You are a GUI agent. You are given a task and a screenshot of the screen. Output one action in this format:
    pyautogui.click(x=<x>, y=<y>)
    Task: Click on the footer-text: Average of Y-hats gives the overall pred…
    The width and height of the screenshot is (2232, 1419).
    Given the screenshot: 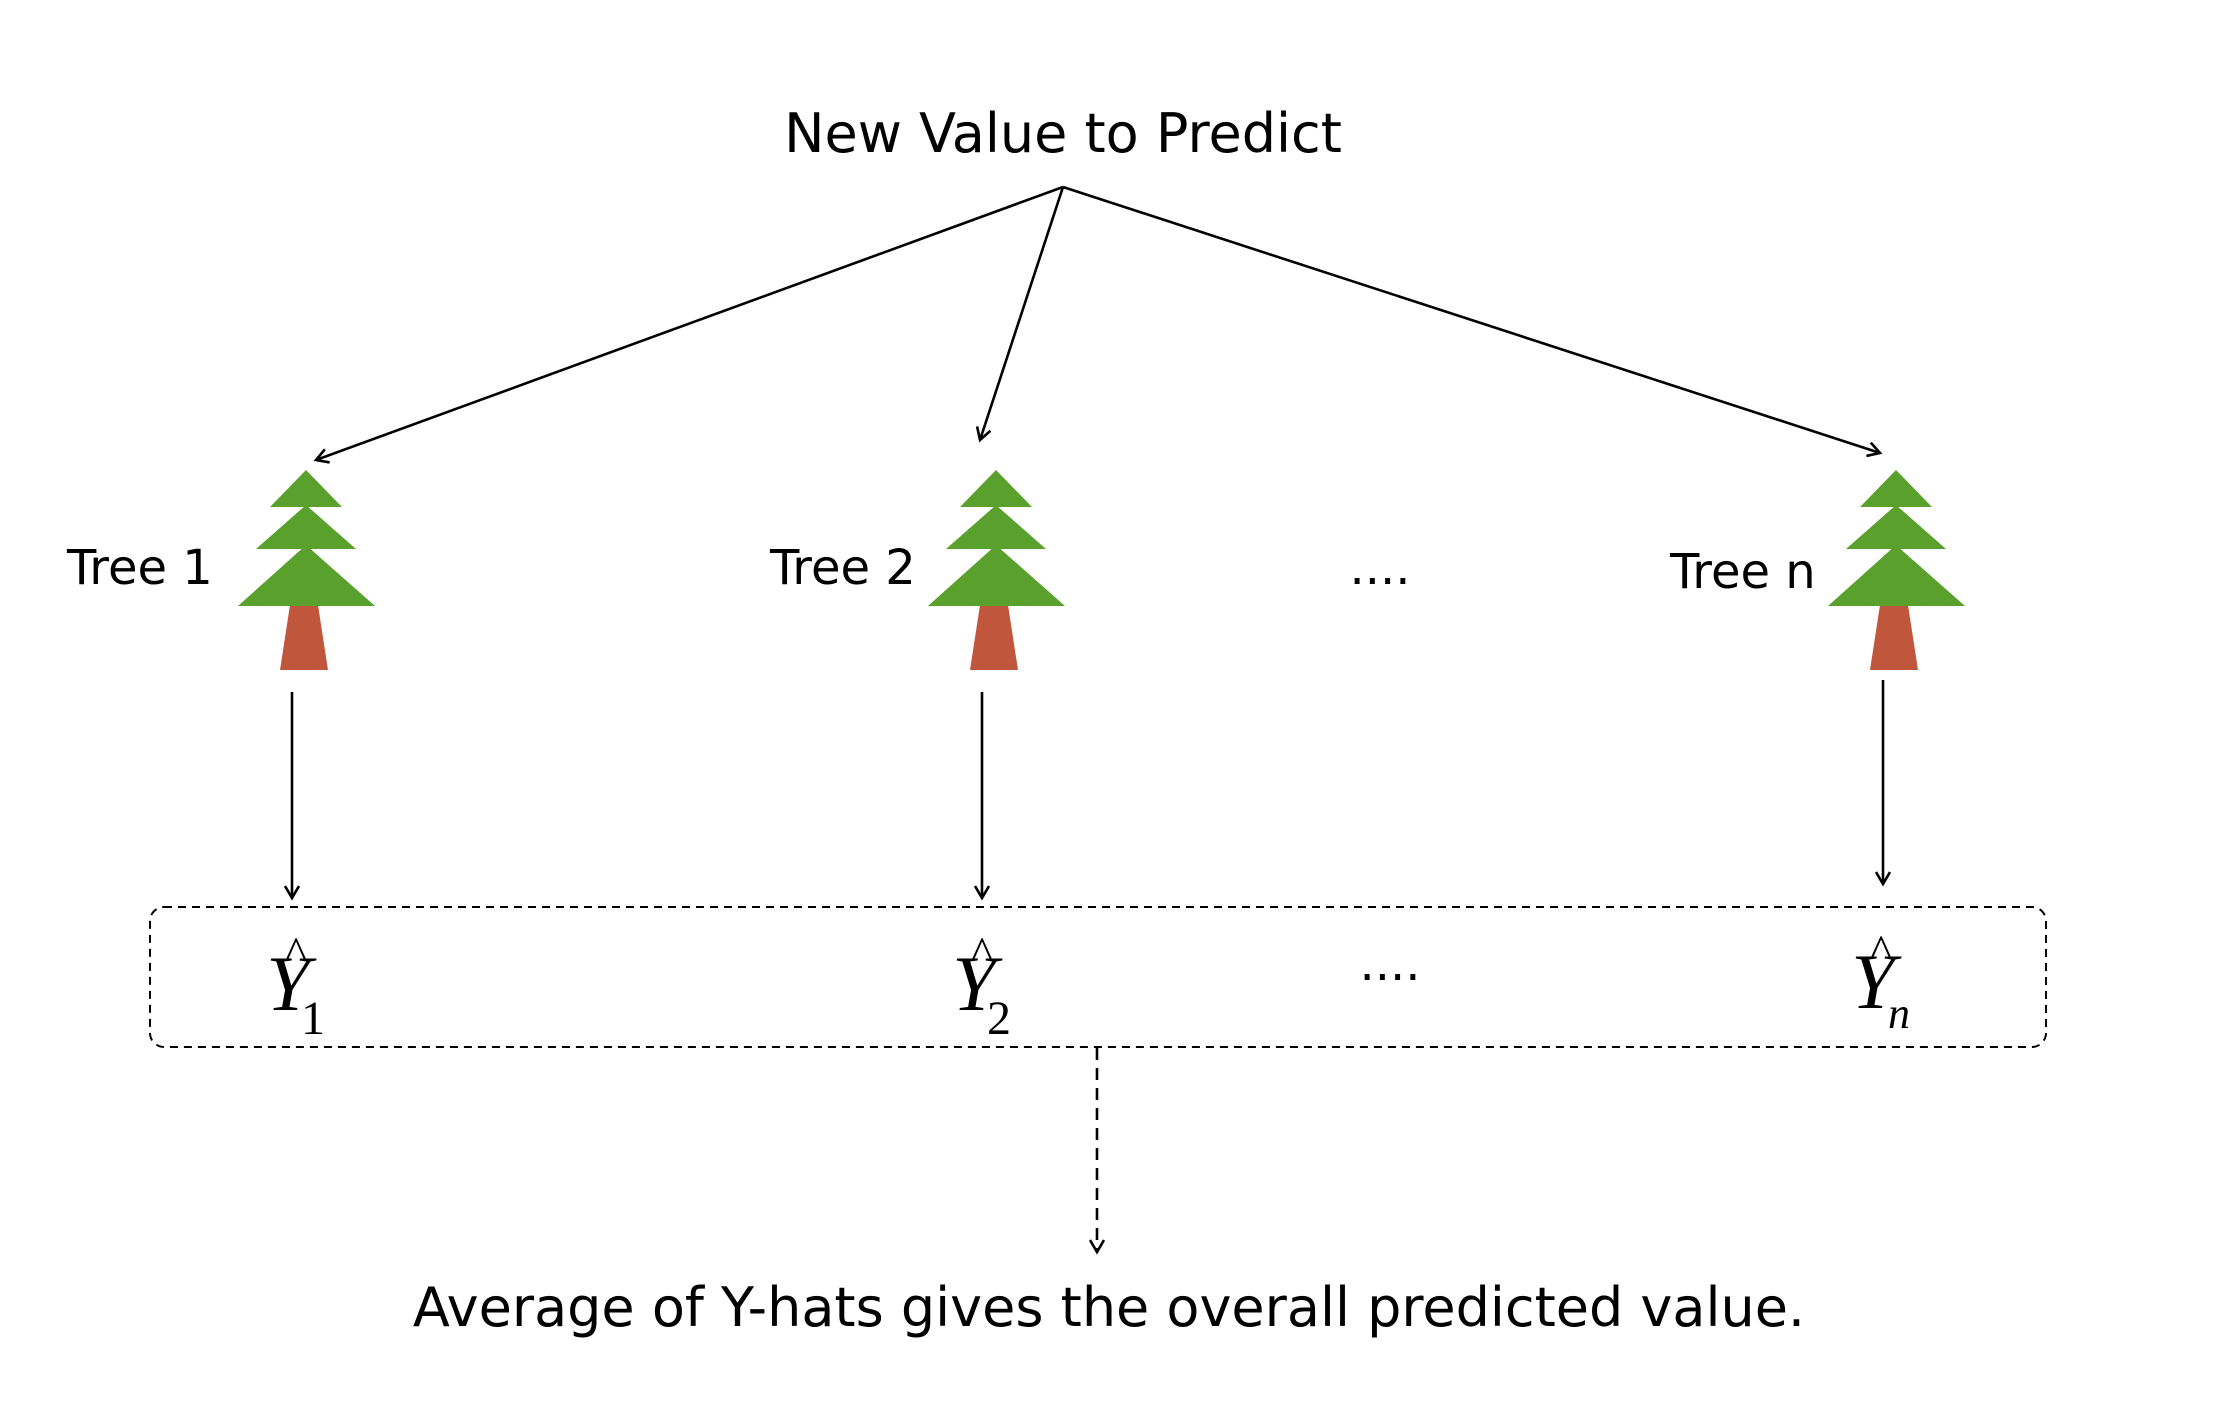 What is the action you would take?
    pyautogui.click(x=1109, y=1307)
    